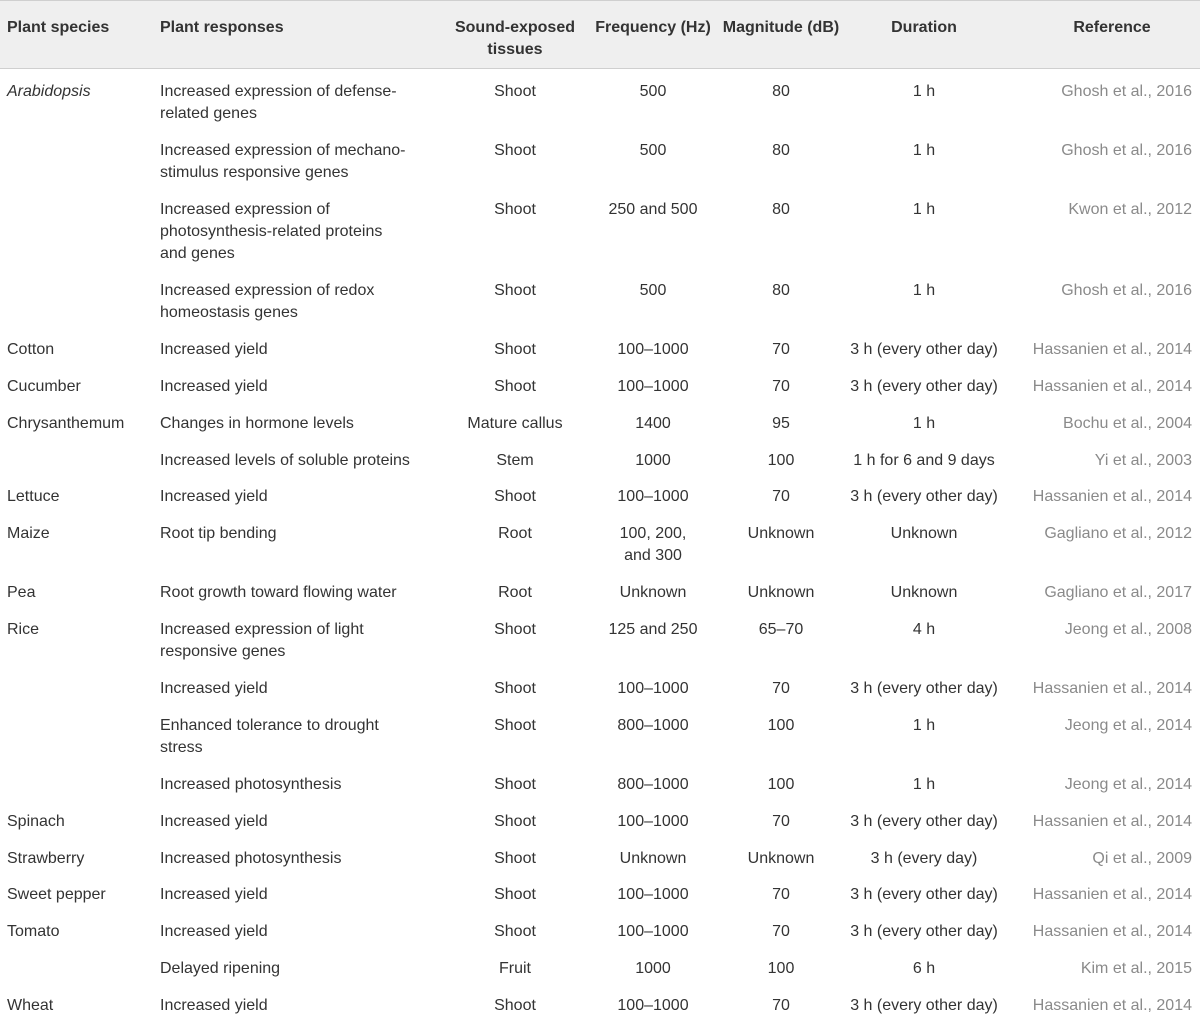 The width and height of the screenshot is (1200, 1021). What do you see at coordinates (285, 969) in the screenshot?
I see `cell-response-text: Delayed ripening` at bounding box center [285, 969].